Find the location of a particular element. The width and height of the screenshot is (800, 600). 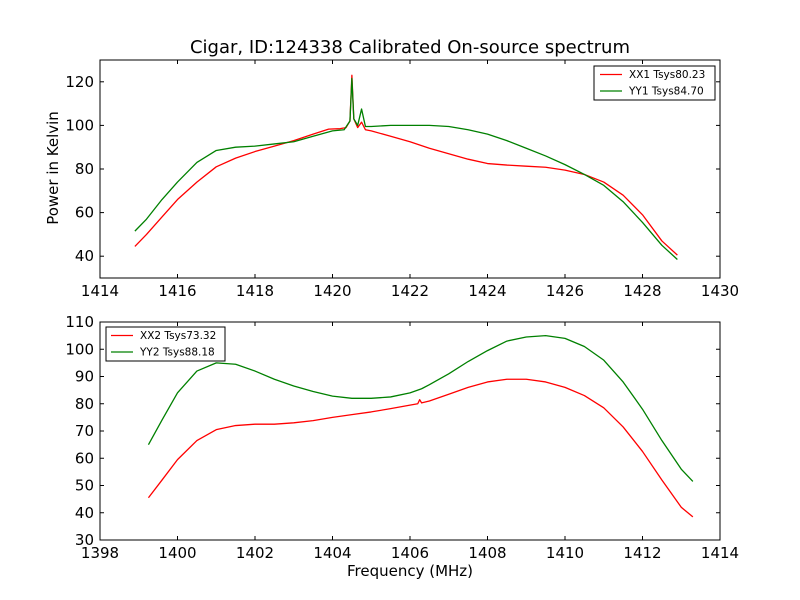

legend-label-xx1: XX1 Tsys80.23 is located at coordinates (667, 75).